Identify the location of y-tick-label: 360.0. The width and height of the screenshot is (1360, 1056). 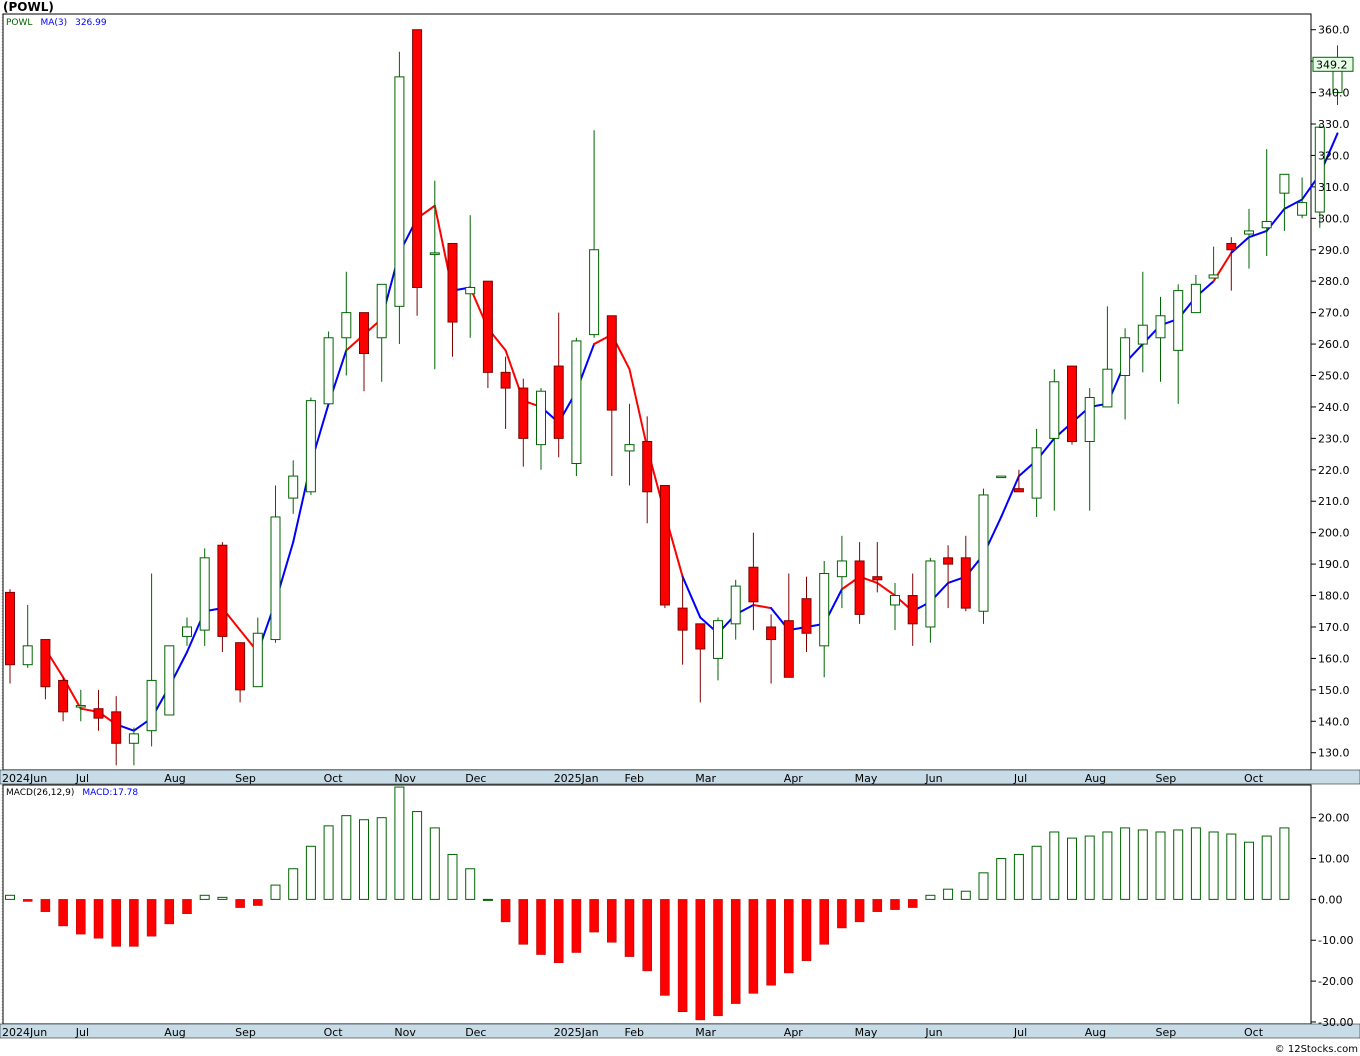
(1334, 30).